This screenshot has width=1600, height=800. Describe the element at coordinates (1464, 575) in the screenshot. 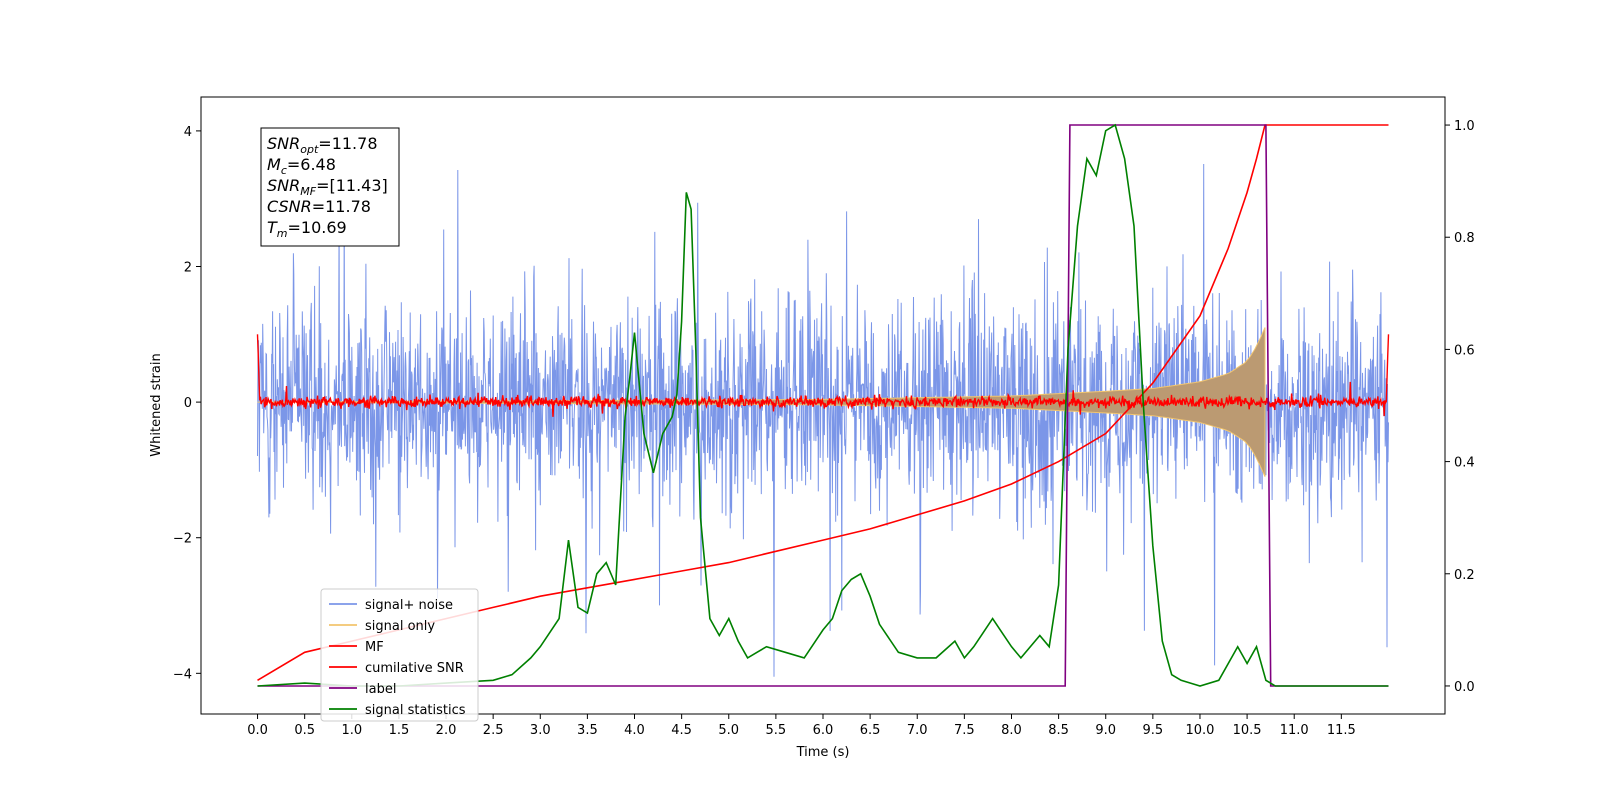

I see `y2-tick-label: 0.2` at that location.